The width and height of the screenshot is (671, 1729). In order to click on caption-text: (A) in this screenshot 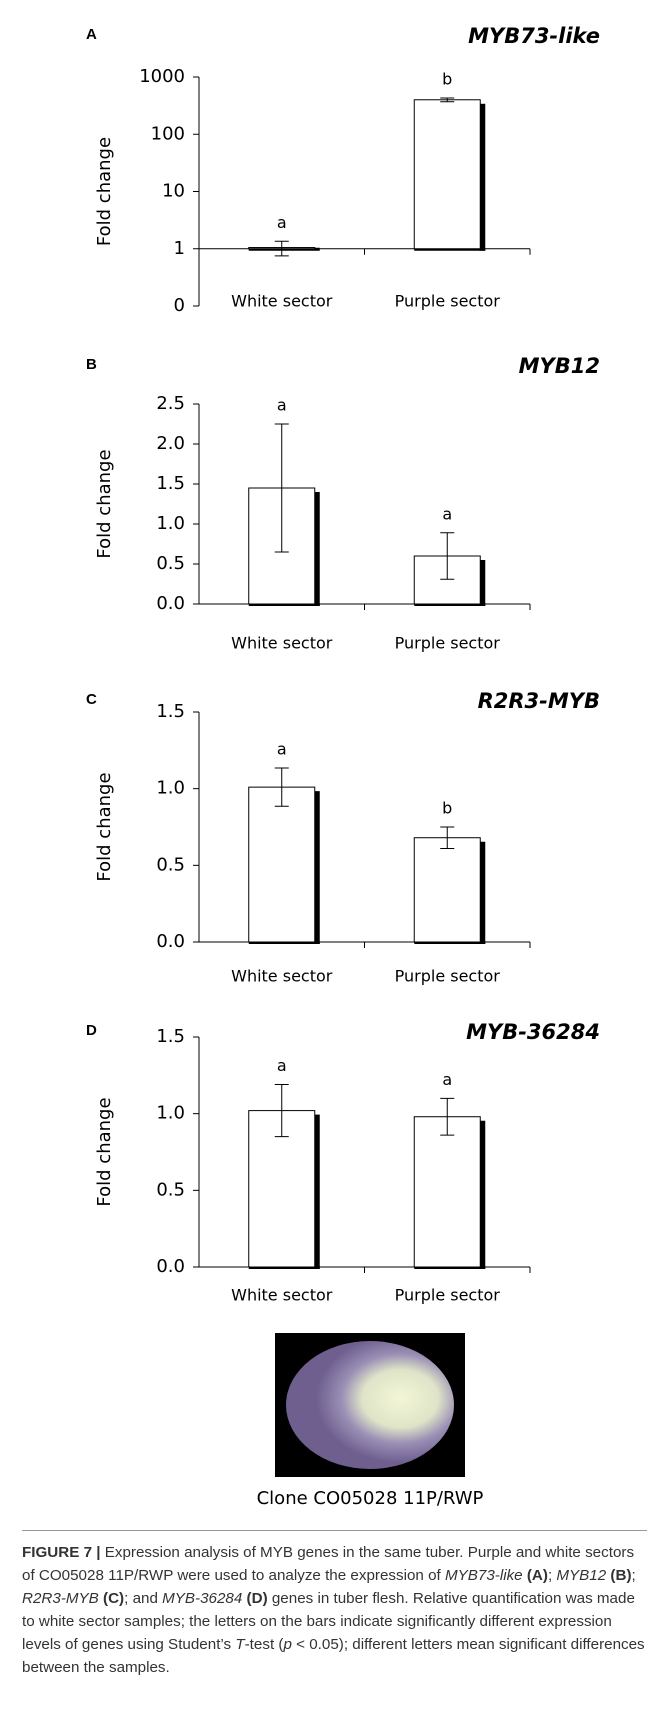, I will do `click(535, 1575)`.